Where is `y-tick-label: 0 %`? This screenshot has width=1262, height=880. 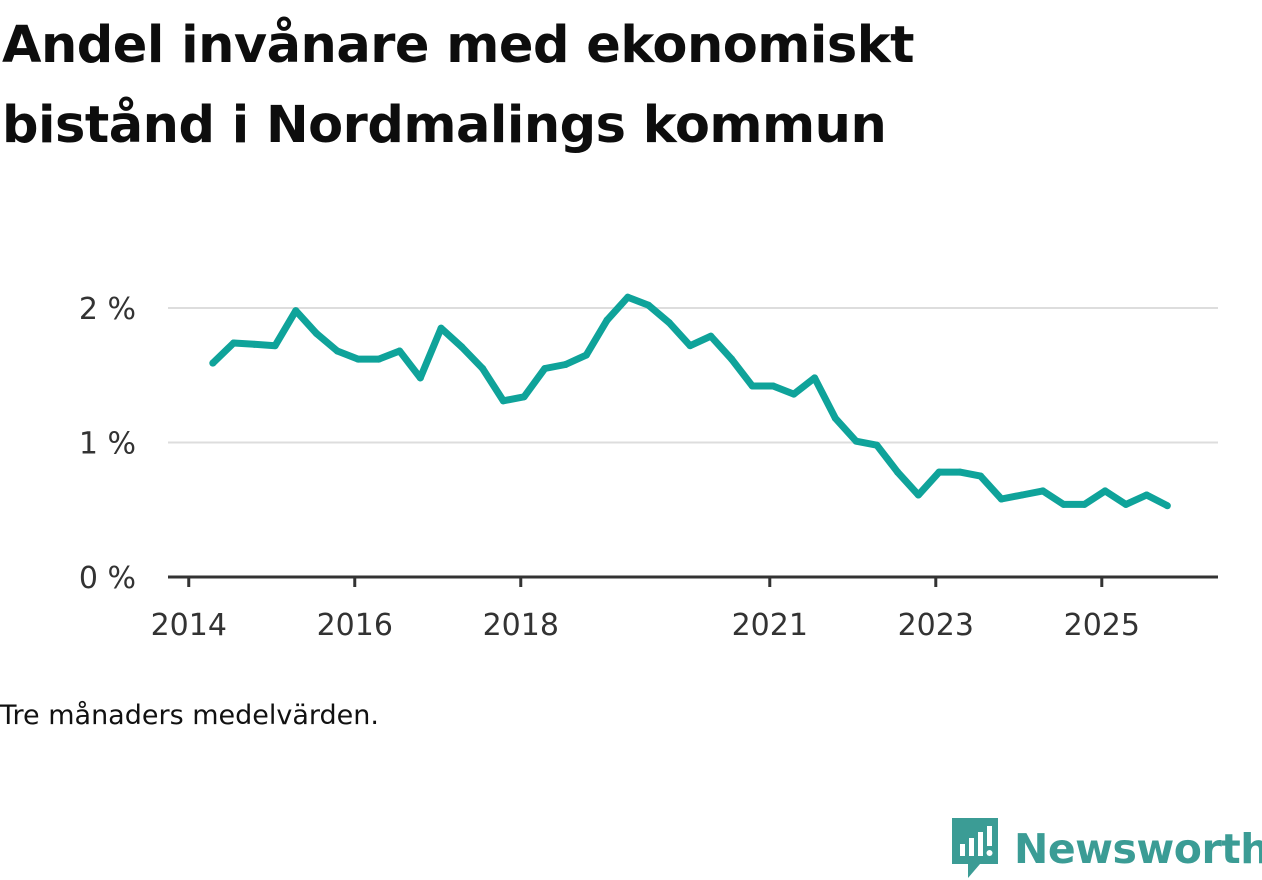
y-tick-label: 0 % is located at coordinates (107, 578).